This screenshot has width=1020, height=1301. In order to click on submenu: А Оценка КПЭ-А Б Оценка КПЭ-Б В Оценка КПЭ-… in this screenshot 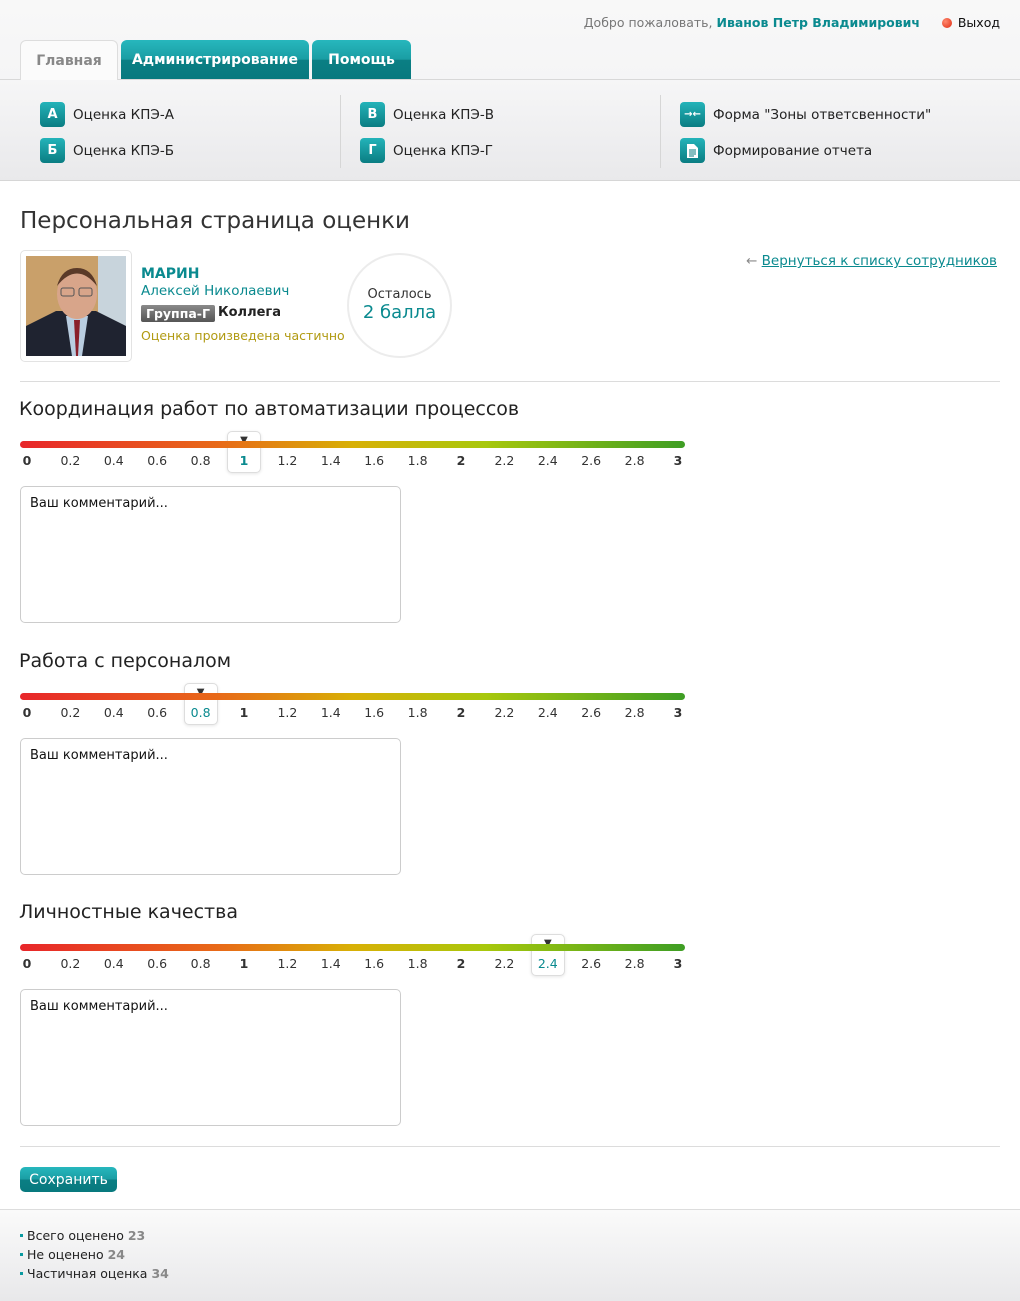, I will do `click(510, 130)`.